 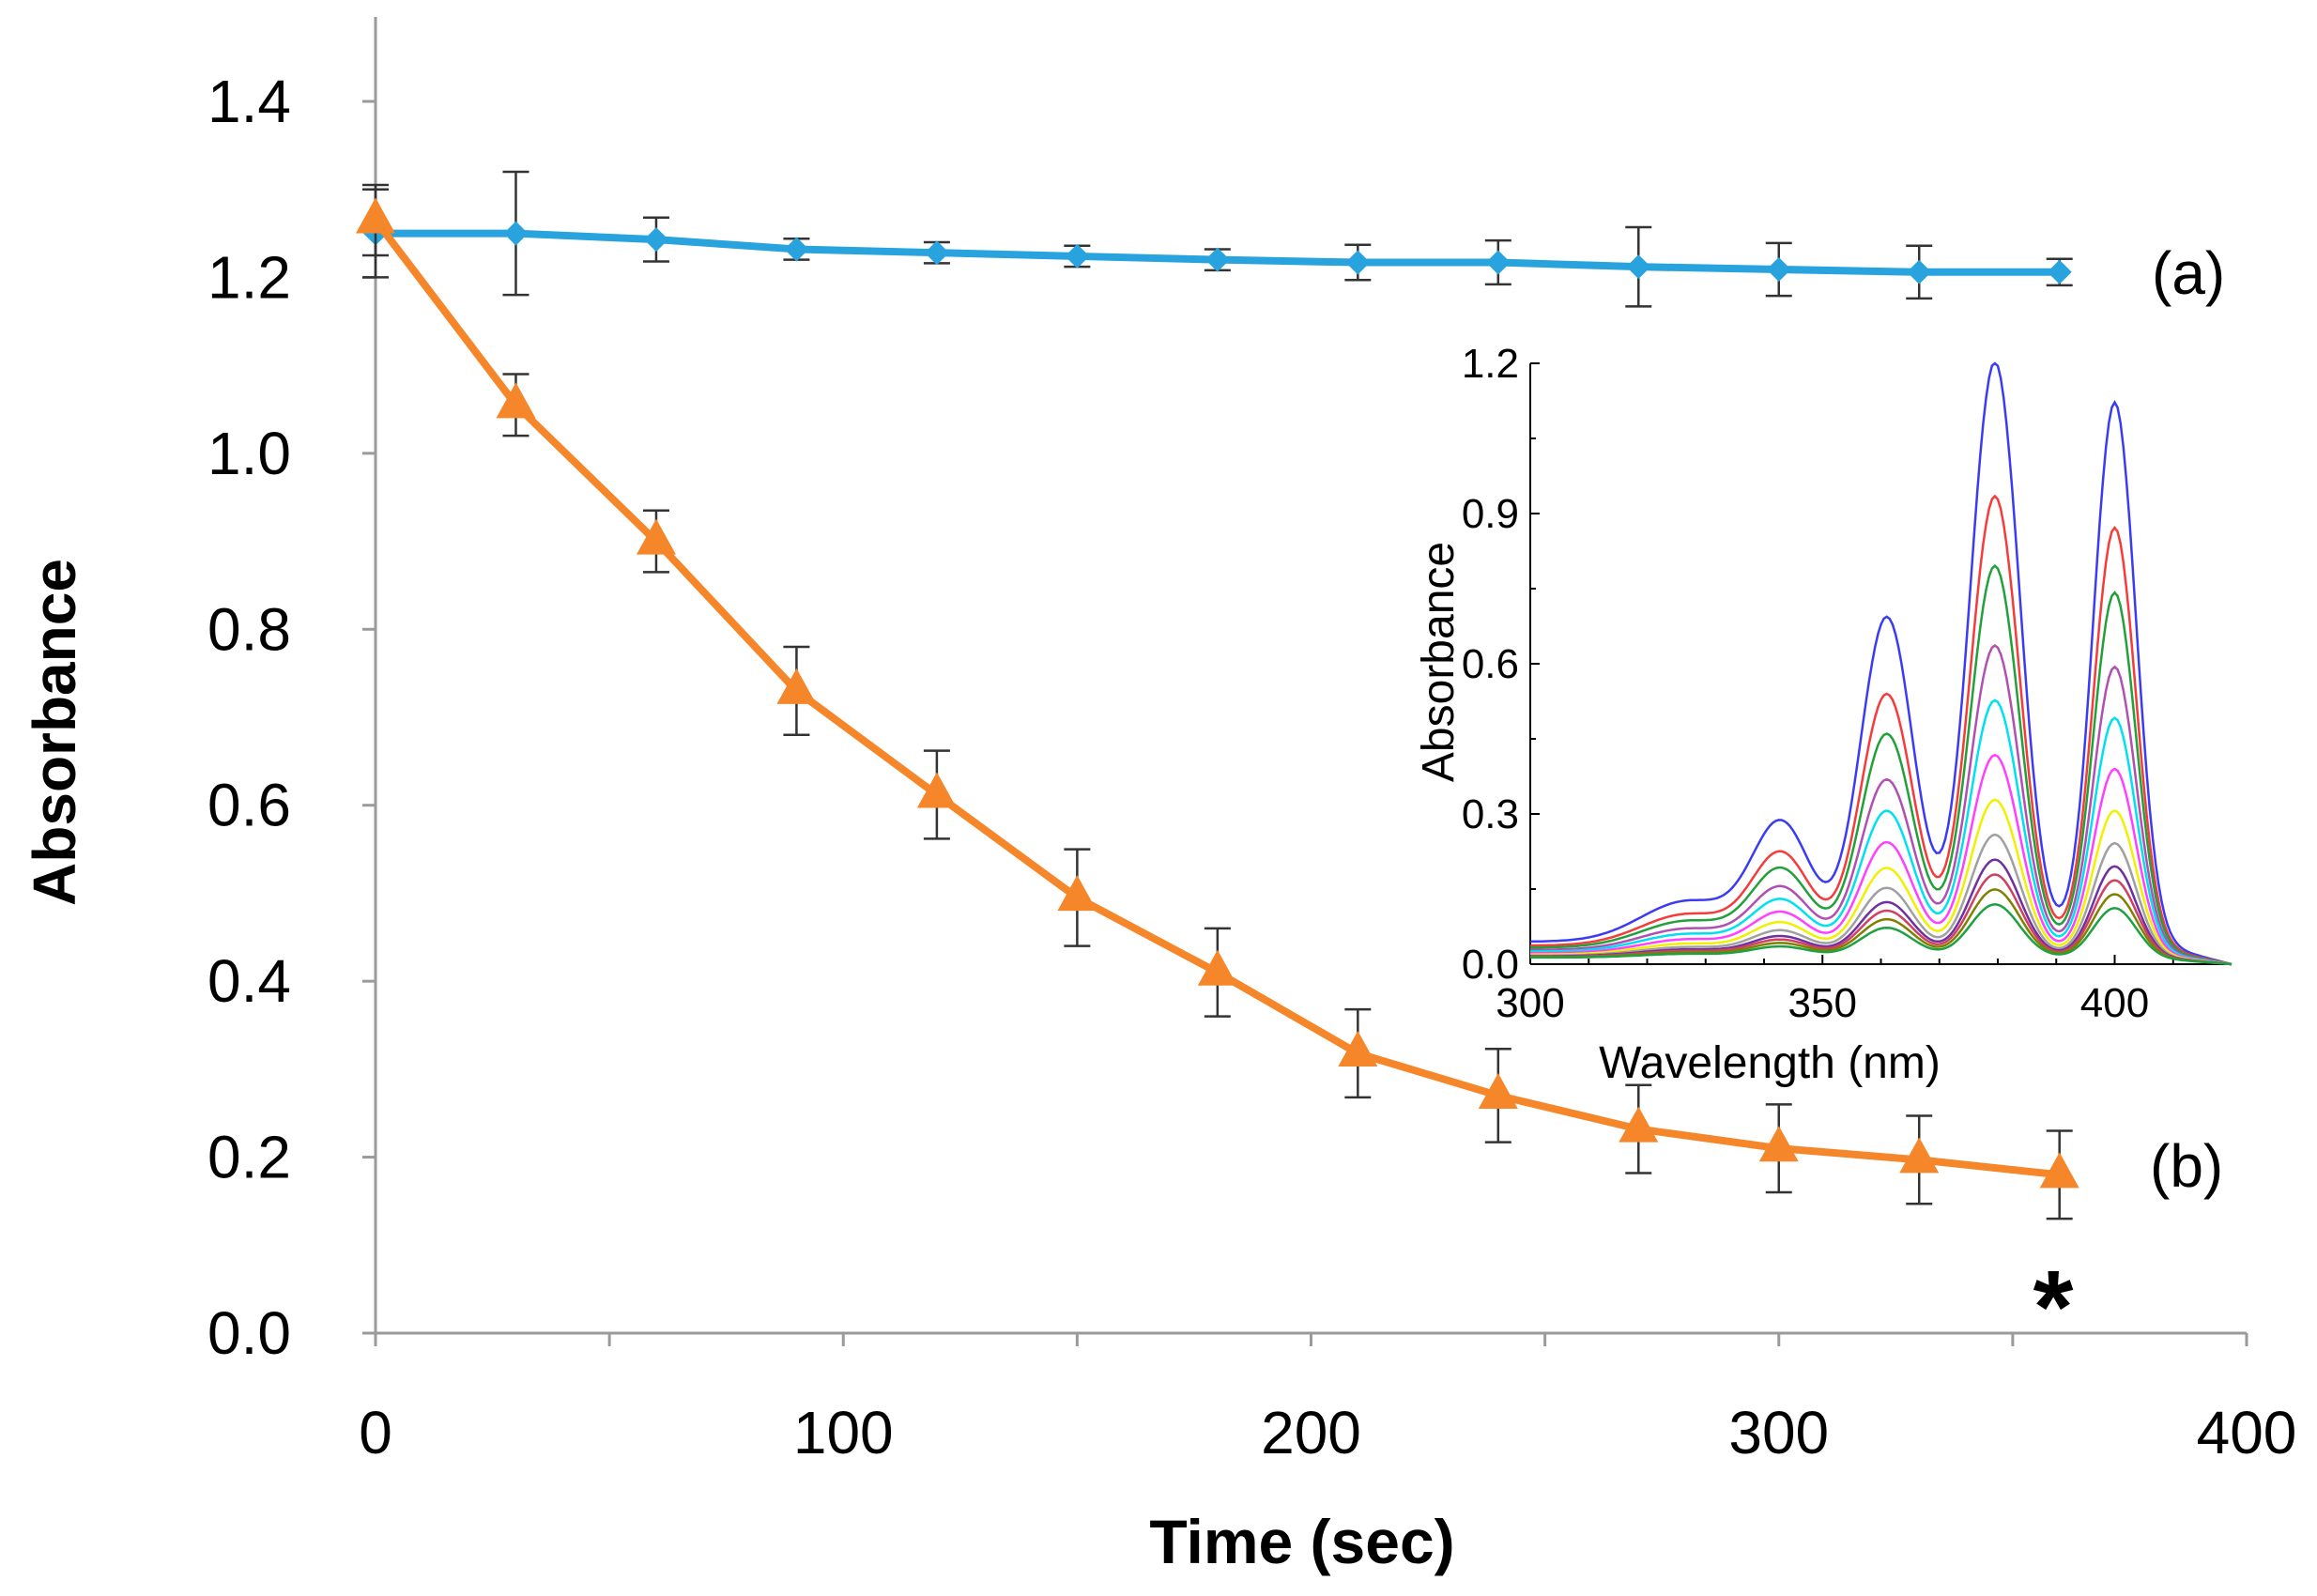 I want to click on series-a, so click(x=1218, y=239).